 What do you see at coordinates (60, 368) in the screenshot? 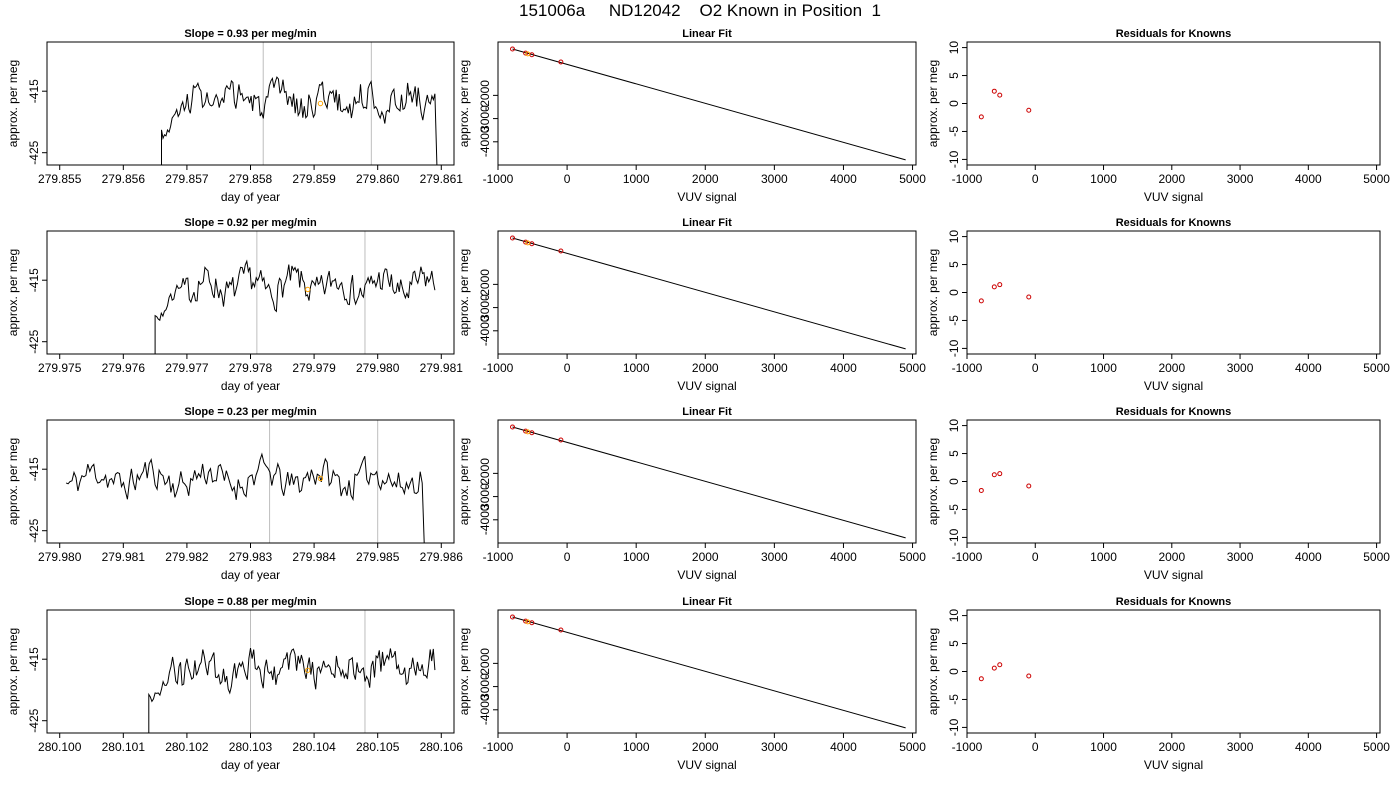
I see `x-tick-label: 279.975` at bounding box center [60, 368].